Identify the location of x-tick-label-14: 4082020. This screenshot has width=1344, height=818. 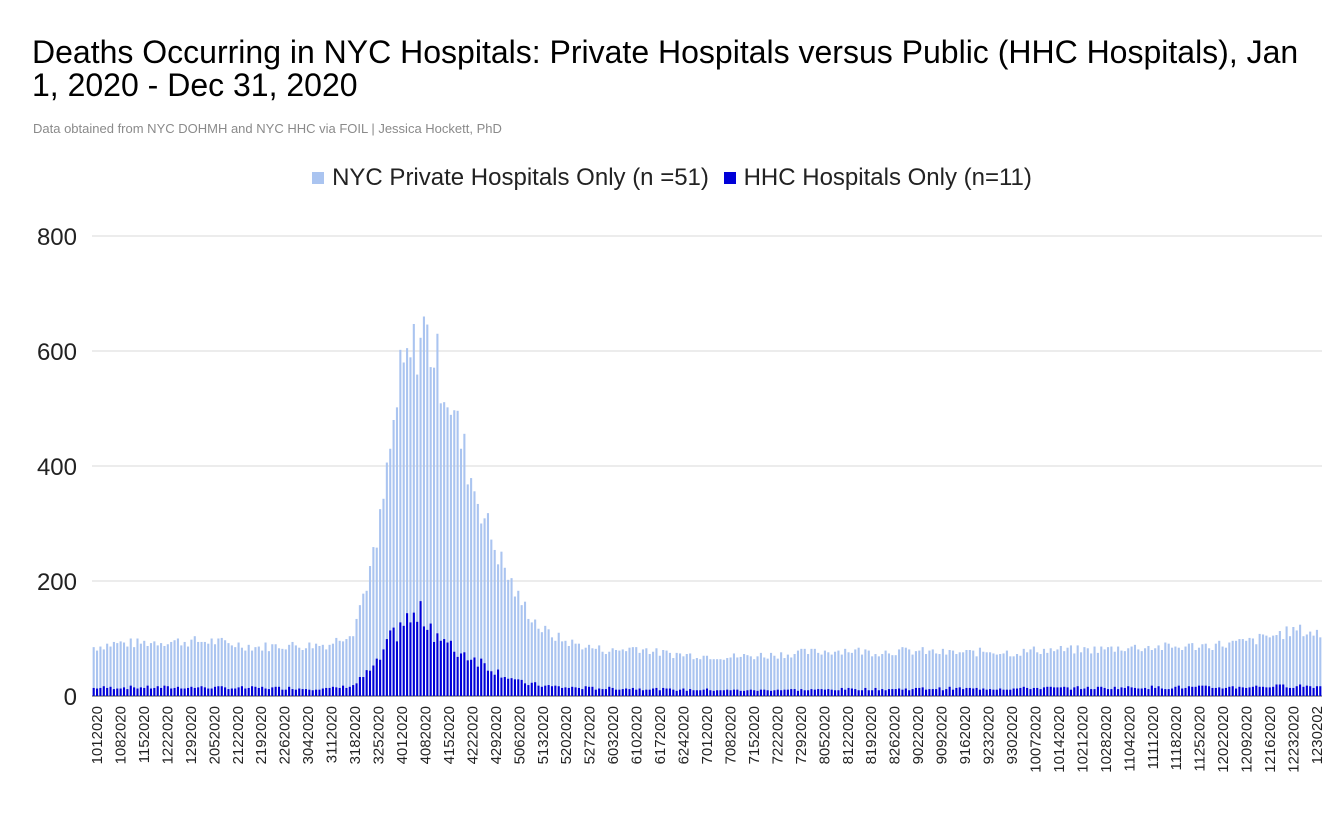
(425, 735).